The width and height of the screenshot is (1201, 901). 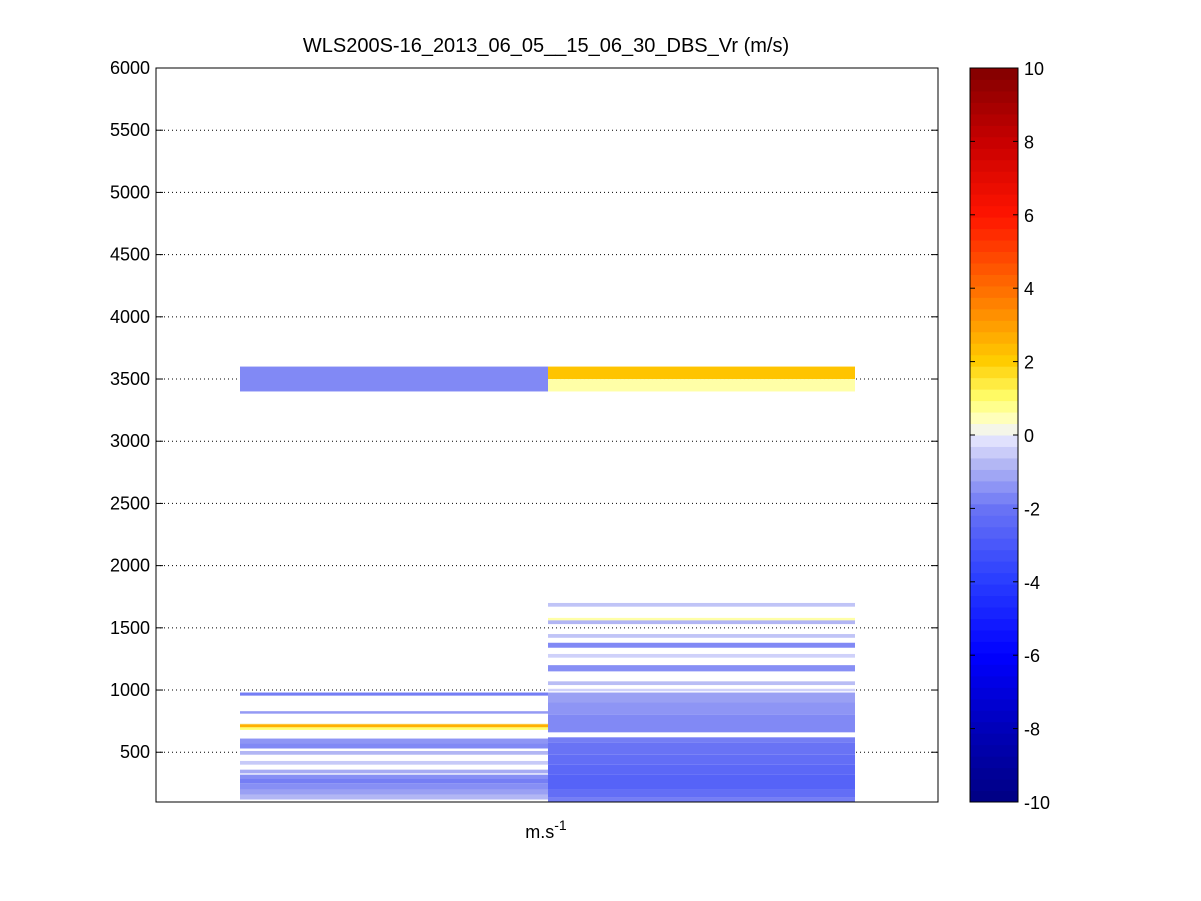 What do you see at coordinates (130, 379) in the screenshot?
I see `y-tick-label: 3500` at bounding box center [130, 379].